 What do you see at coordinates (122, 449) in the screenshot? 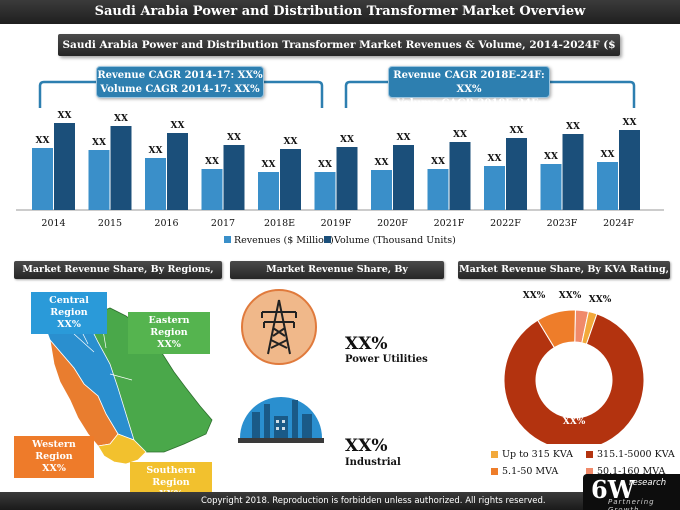
I see `map-southern-region` at bounding box center [122, 449].